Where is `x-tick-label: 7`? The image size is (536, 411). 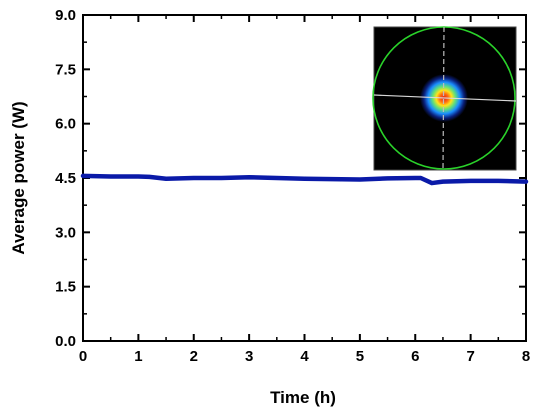 x-tick-label: 7 is located at coordinates (470, 356).